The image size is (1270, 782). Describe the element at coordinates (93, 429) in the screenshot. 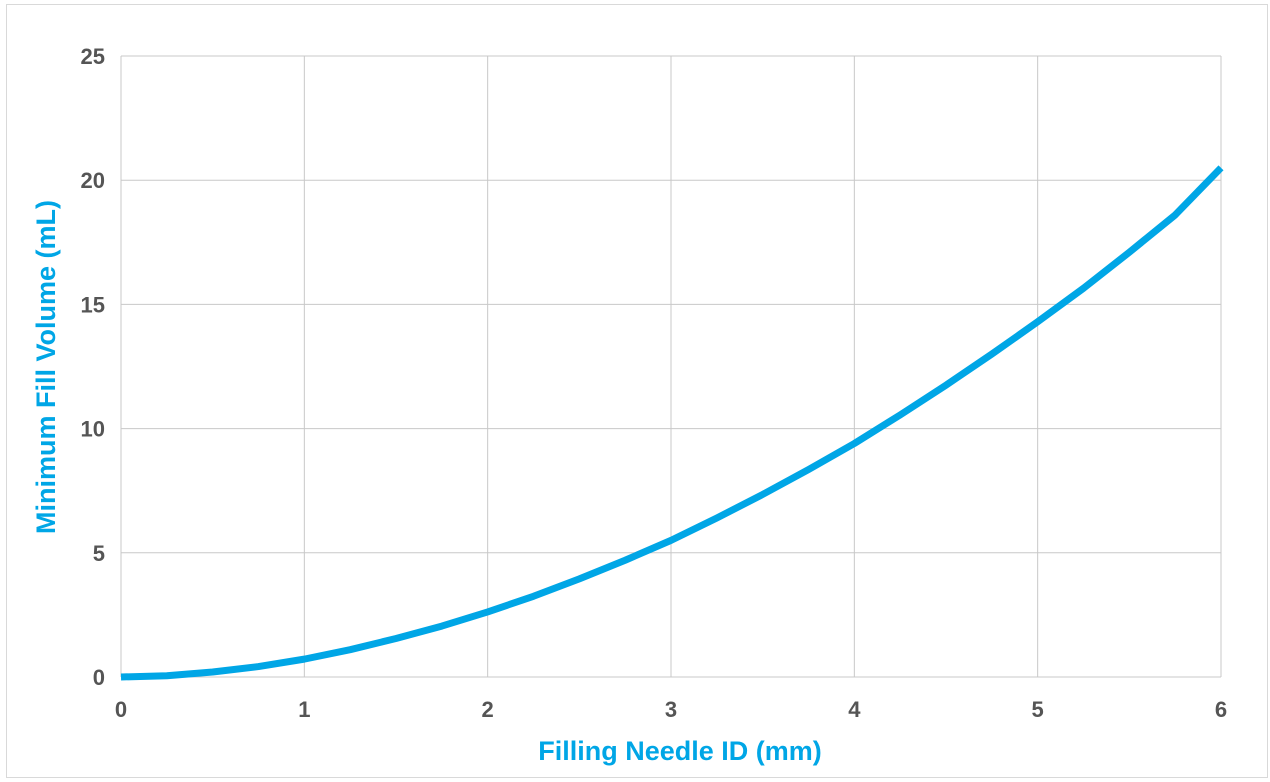

I see `y-tick-label: 10` at that location.